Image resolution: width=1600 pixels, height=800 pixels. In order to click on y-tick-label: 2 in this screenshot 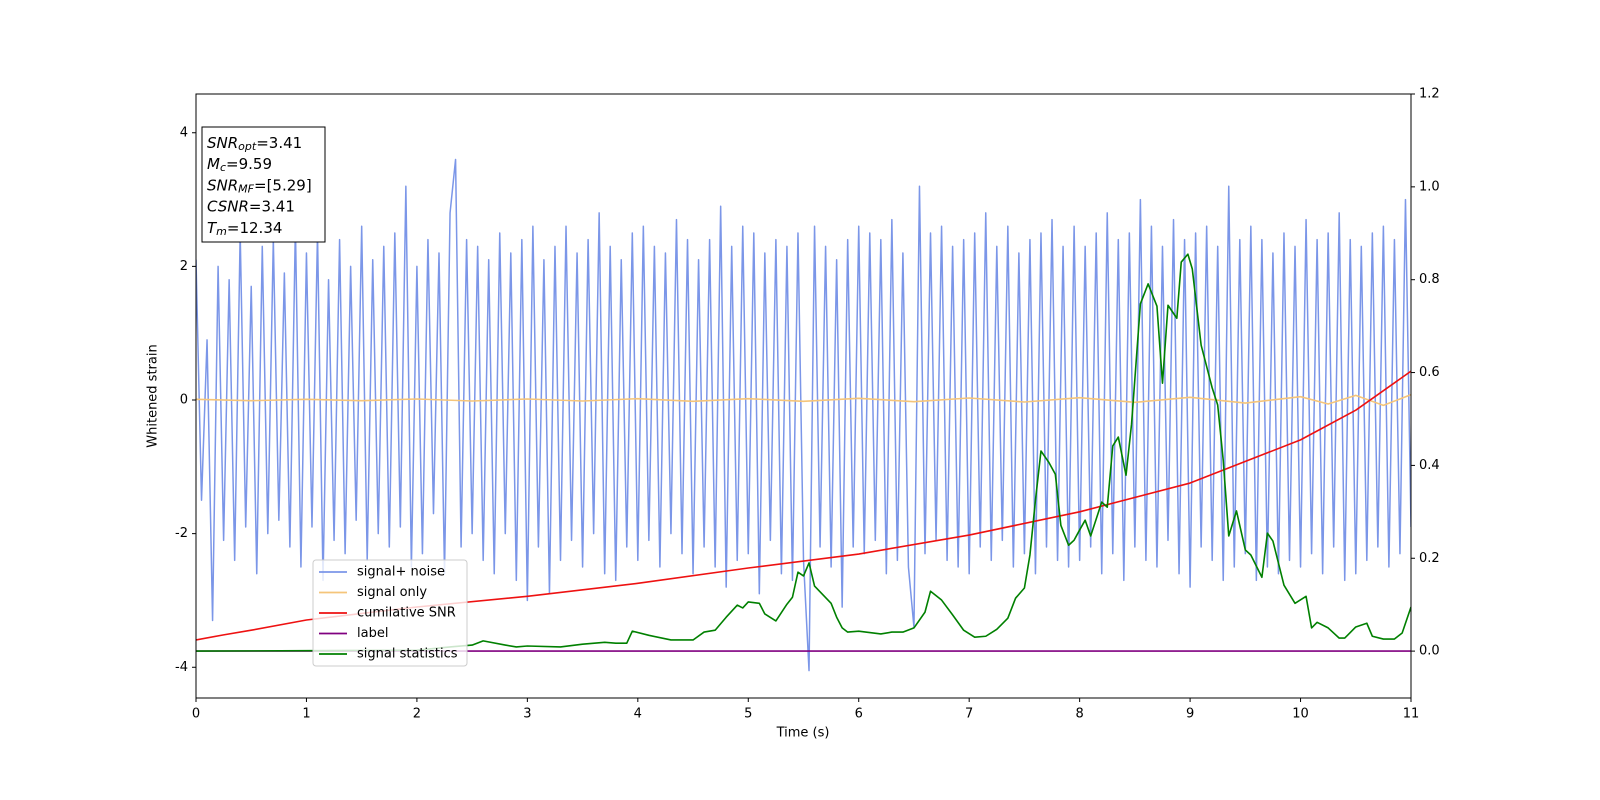, I will do `click(184, 266)`.